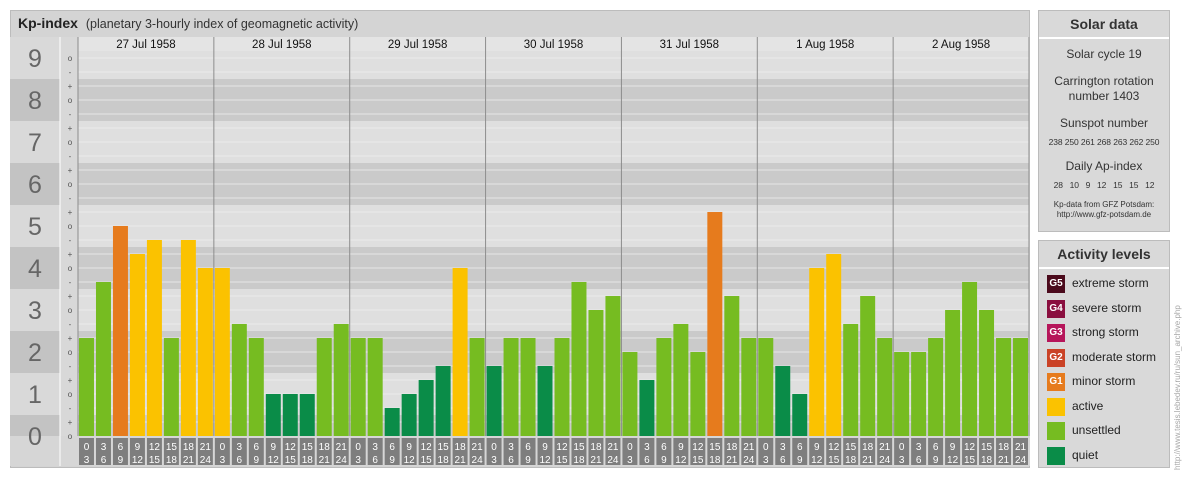 The height and width of the screenshot is (480, 1184). Describe the element at coordinates (936, 460) in the screenshot. I see `interval-end-label: 9` at that location.